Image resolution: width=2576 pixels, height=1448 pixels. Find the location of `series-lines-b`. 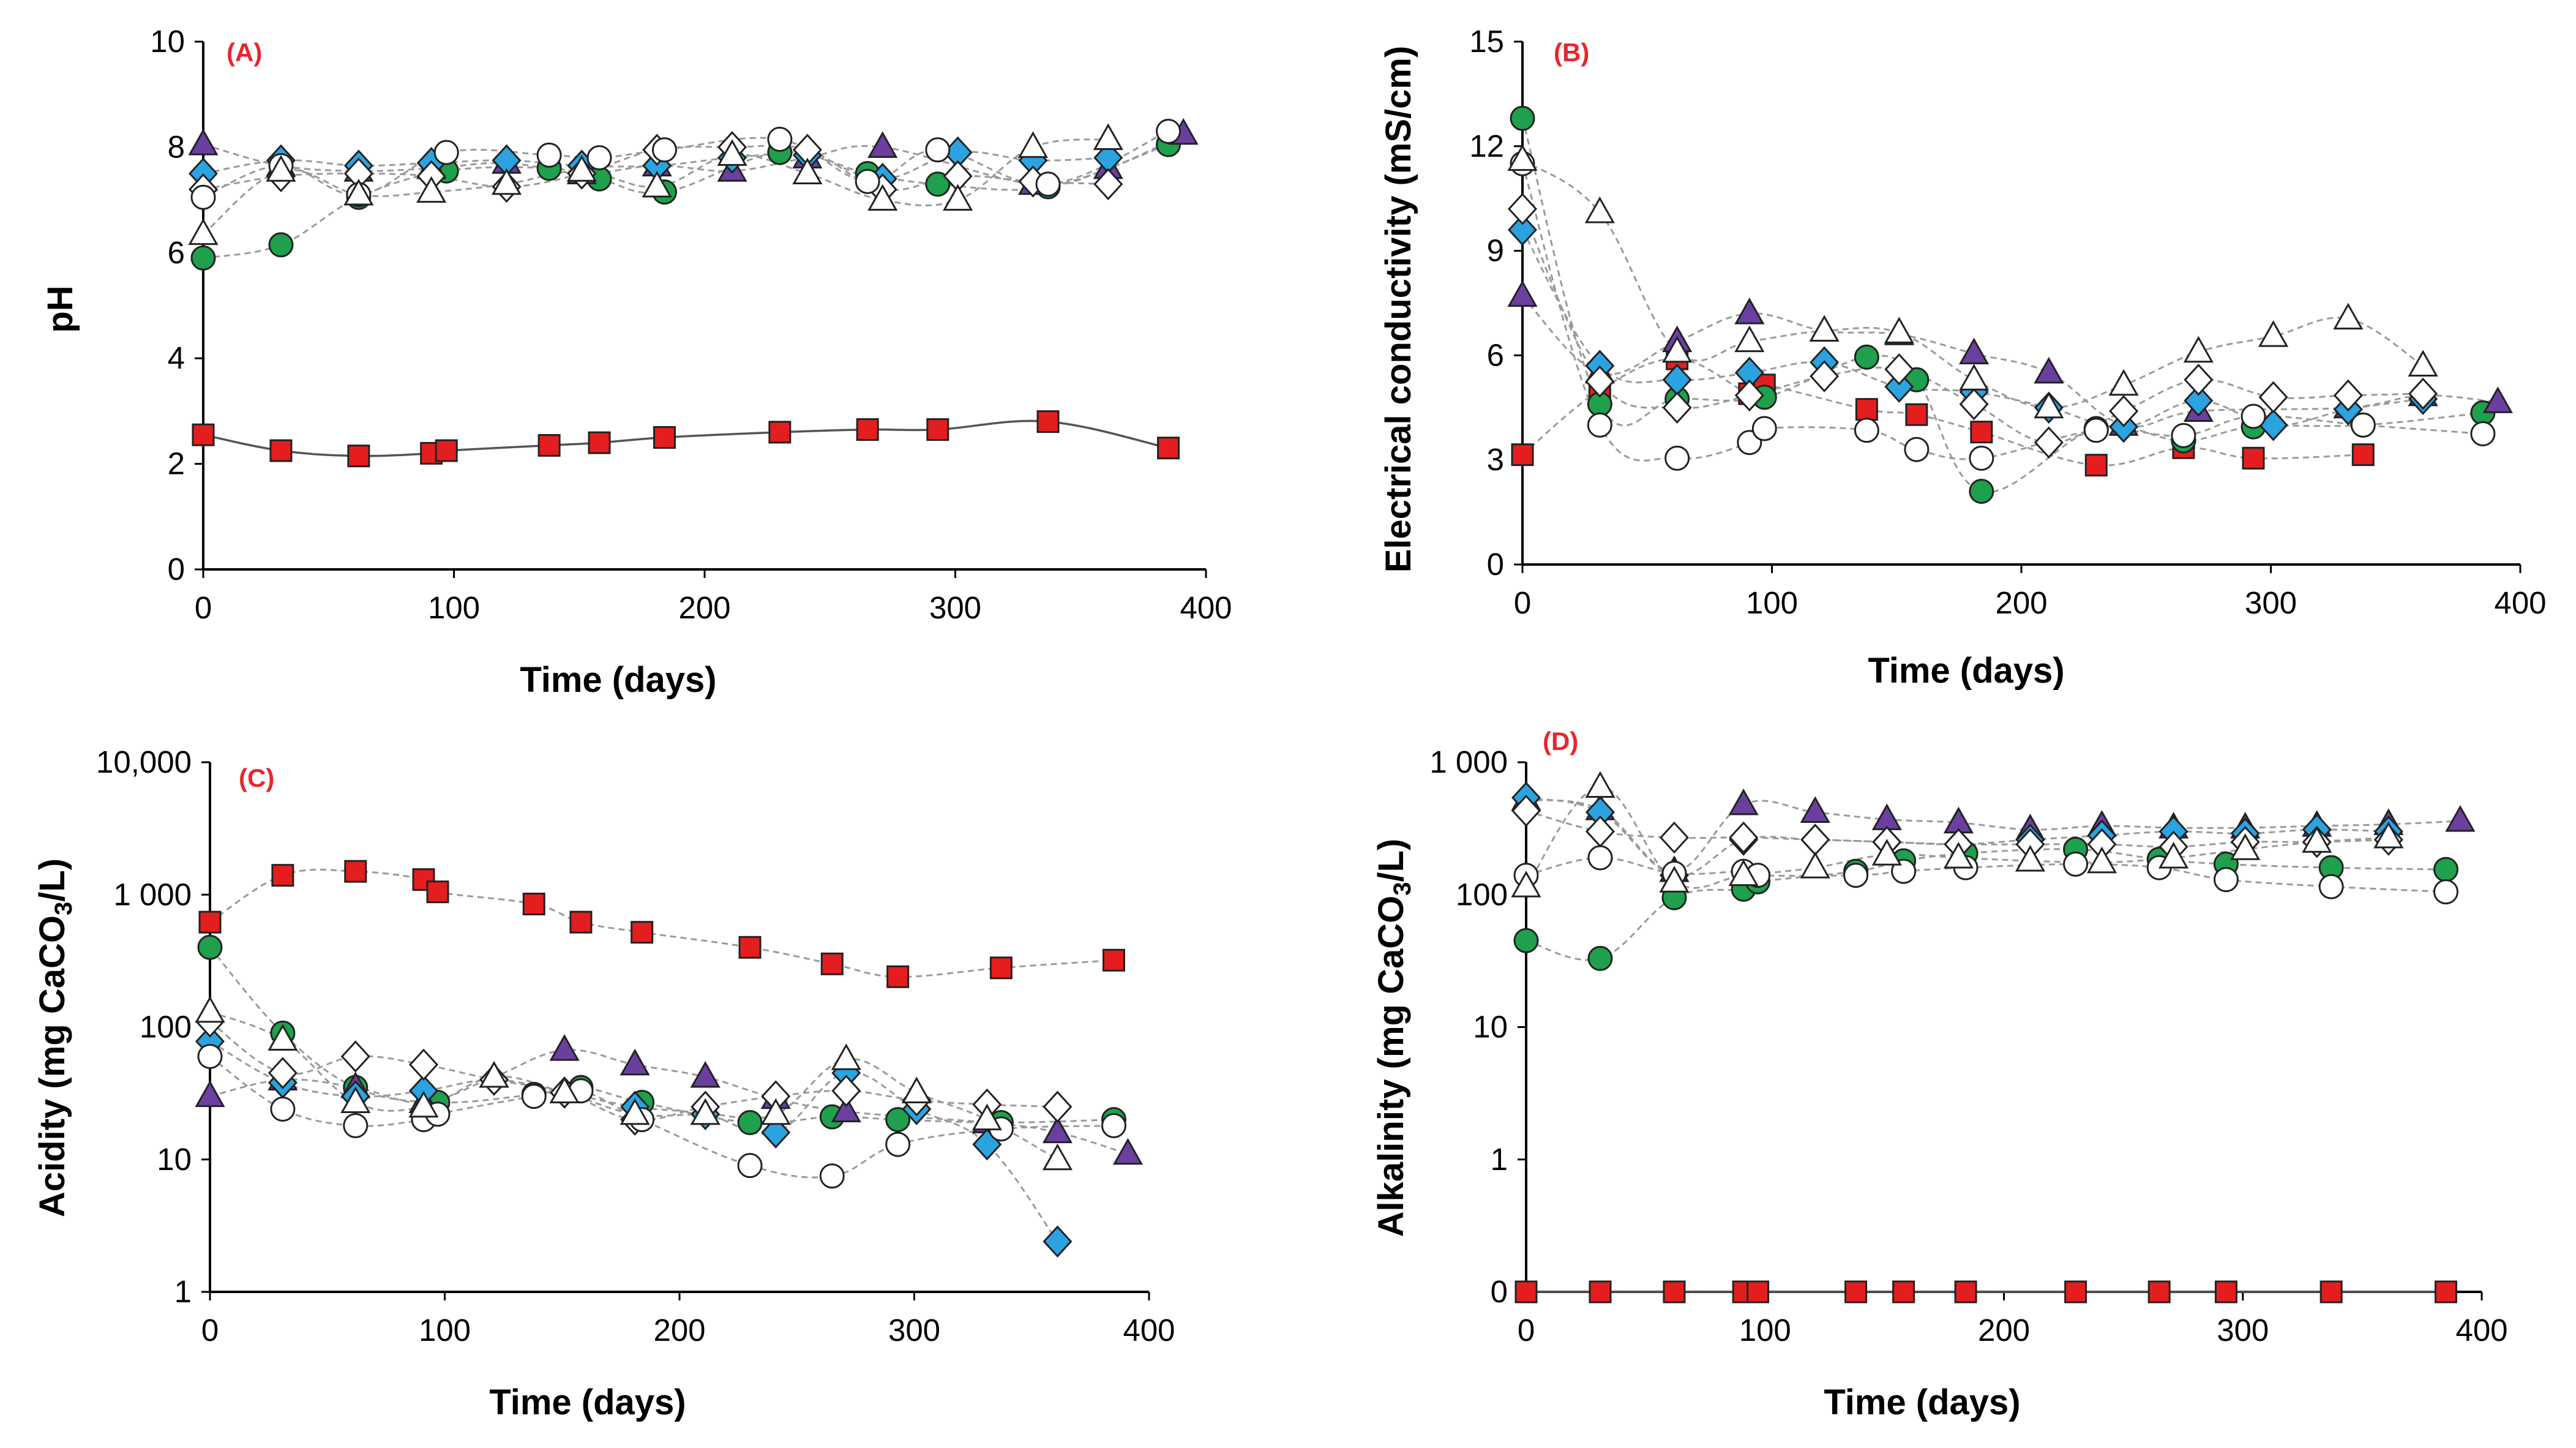

series-lines-b is located at coordinates (2010, 305).